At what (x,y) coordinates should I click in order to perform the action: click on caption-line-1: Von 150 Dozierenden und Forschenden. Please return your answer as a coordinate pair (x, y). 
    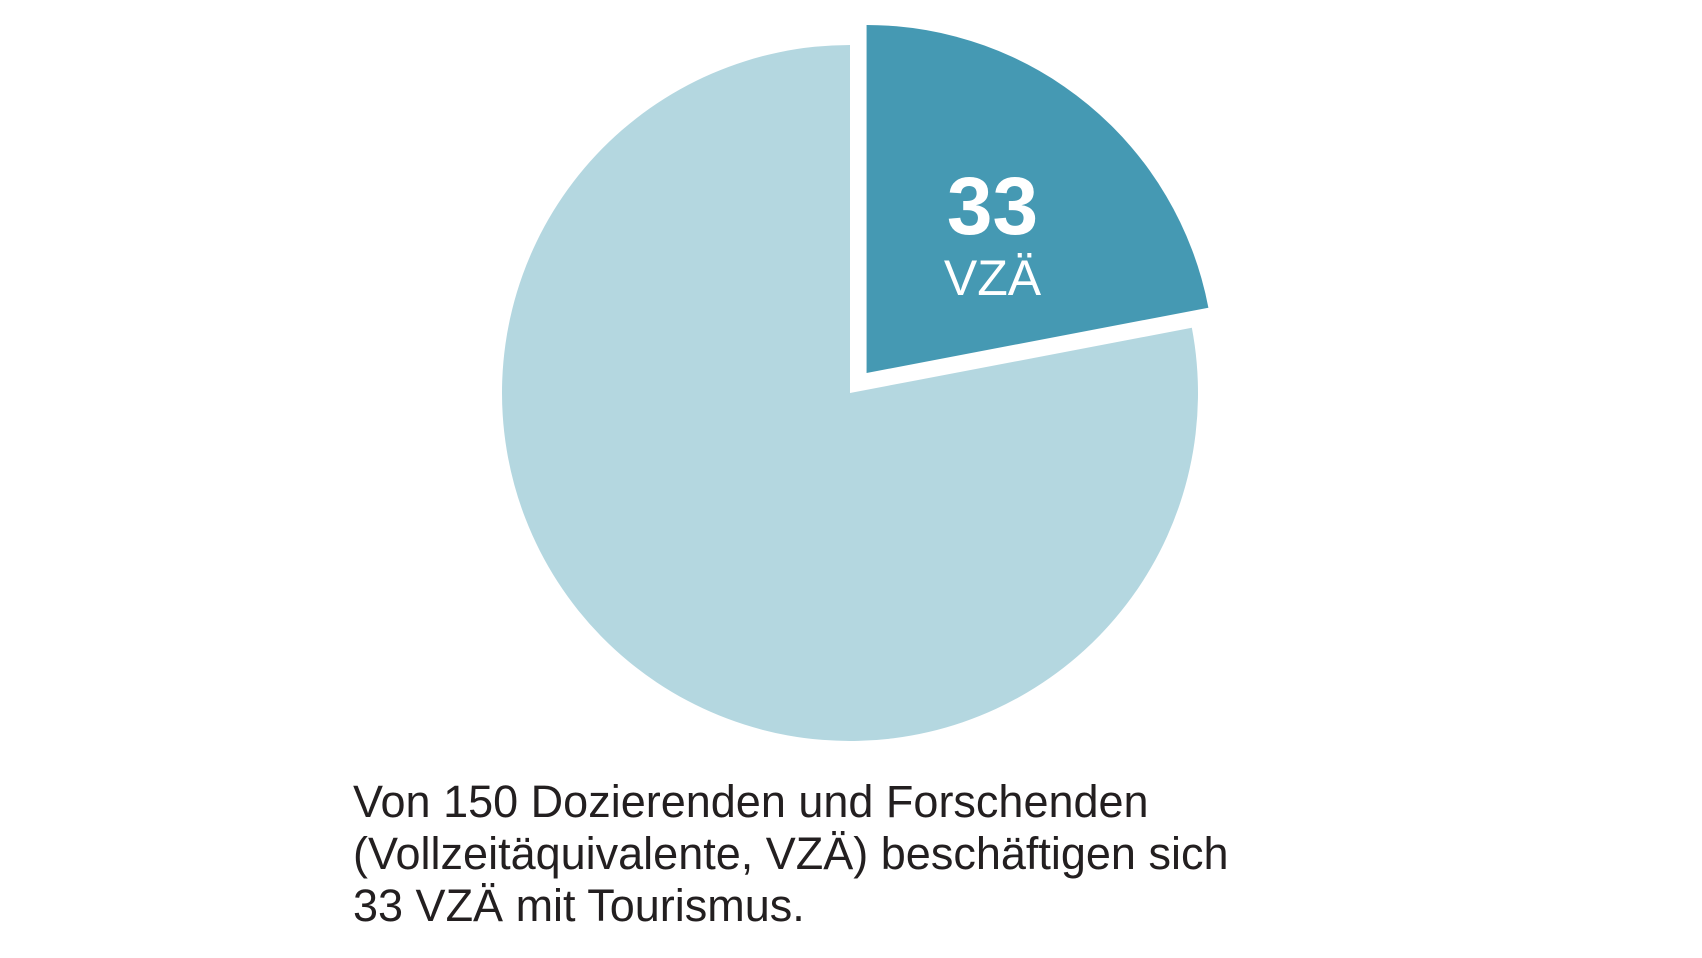
    Looking at the image, I should click on (751, 801).